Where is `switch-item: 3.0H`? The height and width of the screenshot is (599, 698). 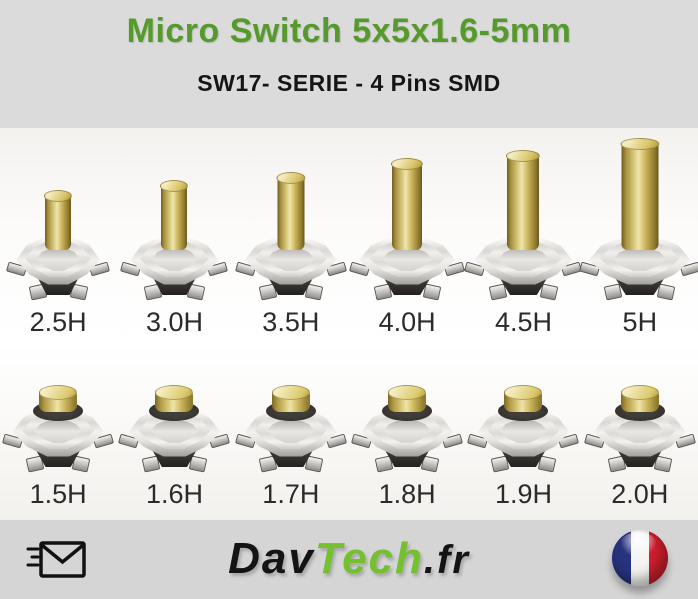
switch-item: 3.0H is located at coordinates (174, 234).